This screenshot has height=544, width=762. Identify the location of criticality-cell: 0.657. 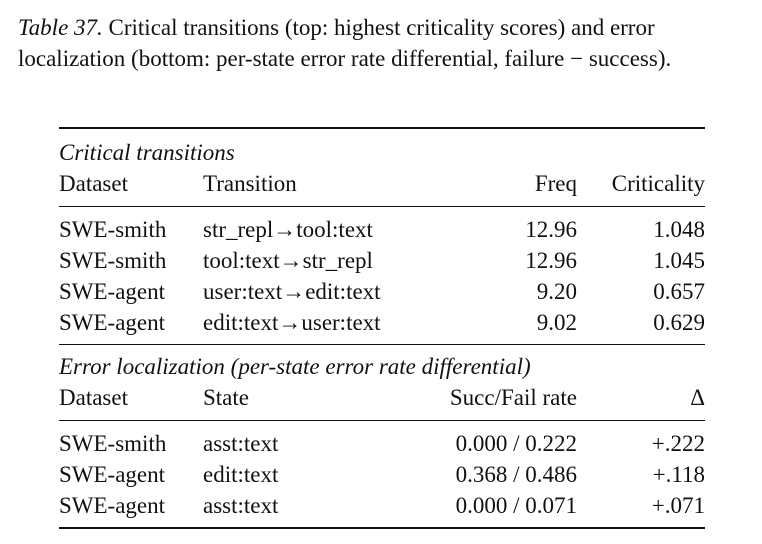
(679, 291).